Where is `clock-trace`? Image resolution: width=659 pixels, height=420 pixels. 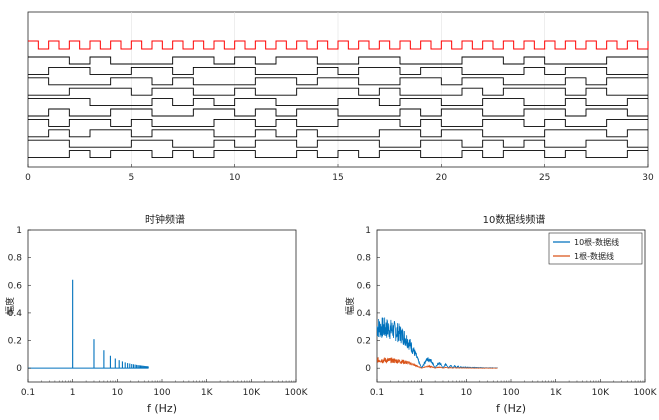
clock-trace is located at coordinates (338, 45).